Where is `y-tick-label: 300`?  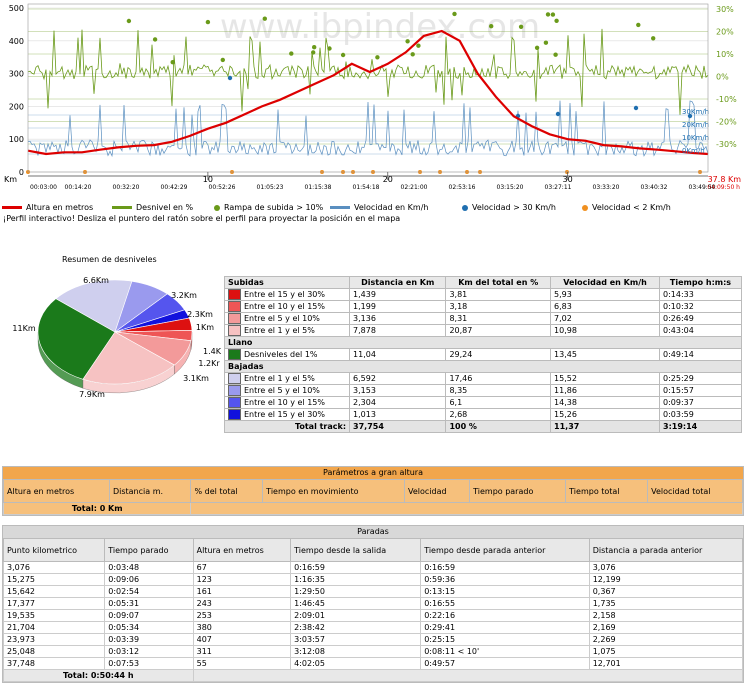
y-tick-label: 300 is located at coordinates (16, 74).